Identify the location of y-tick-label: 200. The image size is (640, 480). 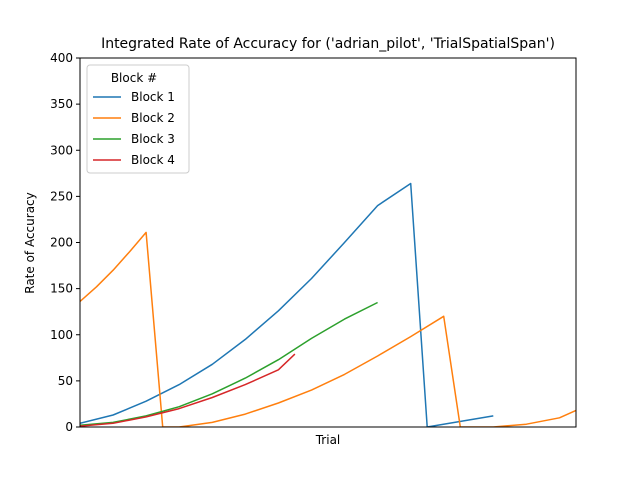
(61, 243).